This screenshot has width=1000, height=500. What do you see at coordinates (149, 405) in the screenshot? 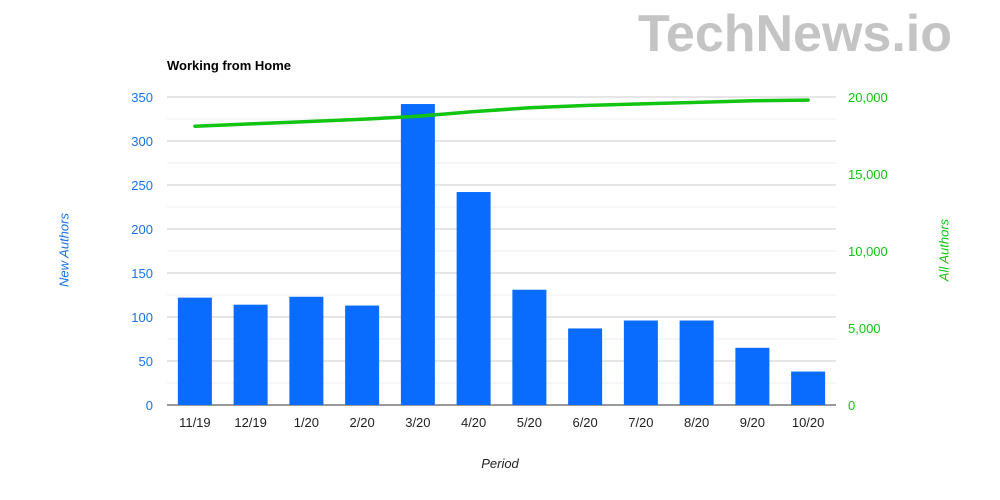
I see `y-left-tick-label: 0` at bounding box center [149, 405].